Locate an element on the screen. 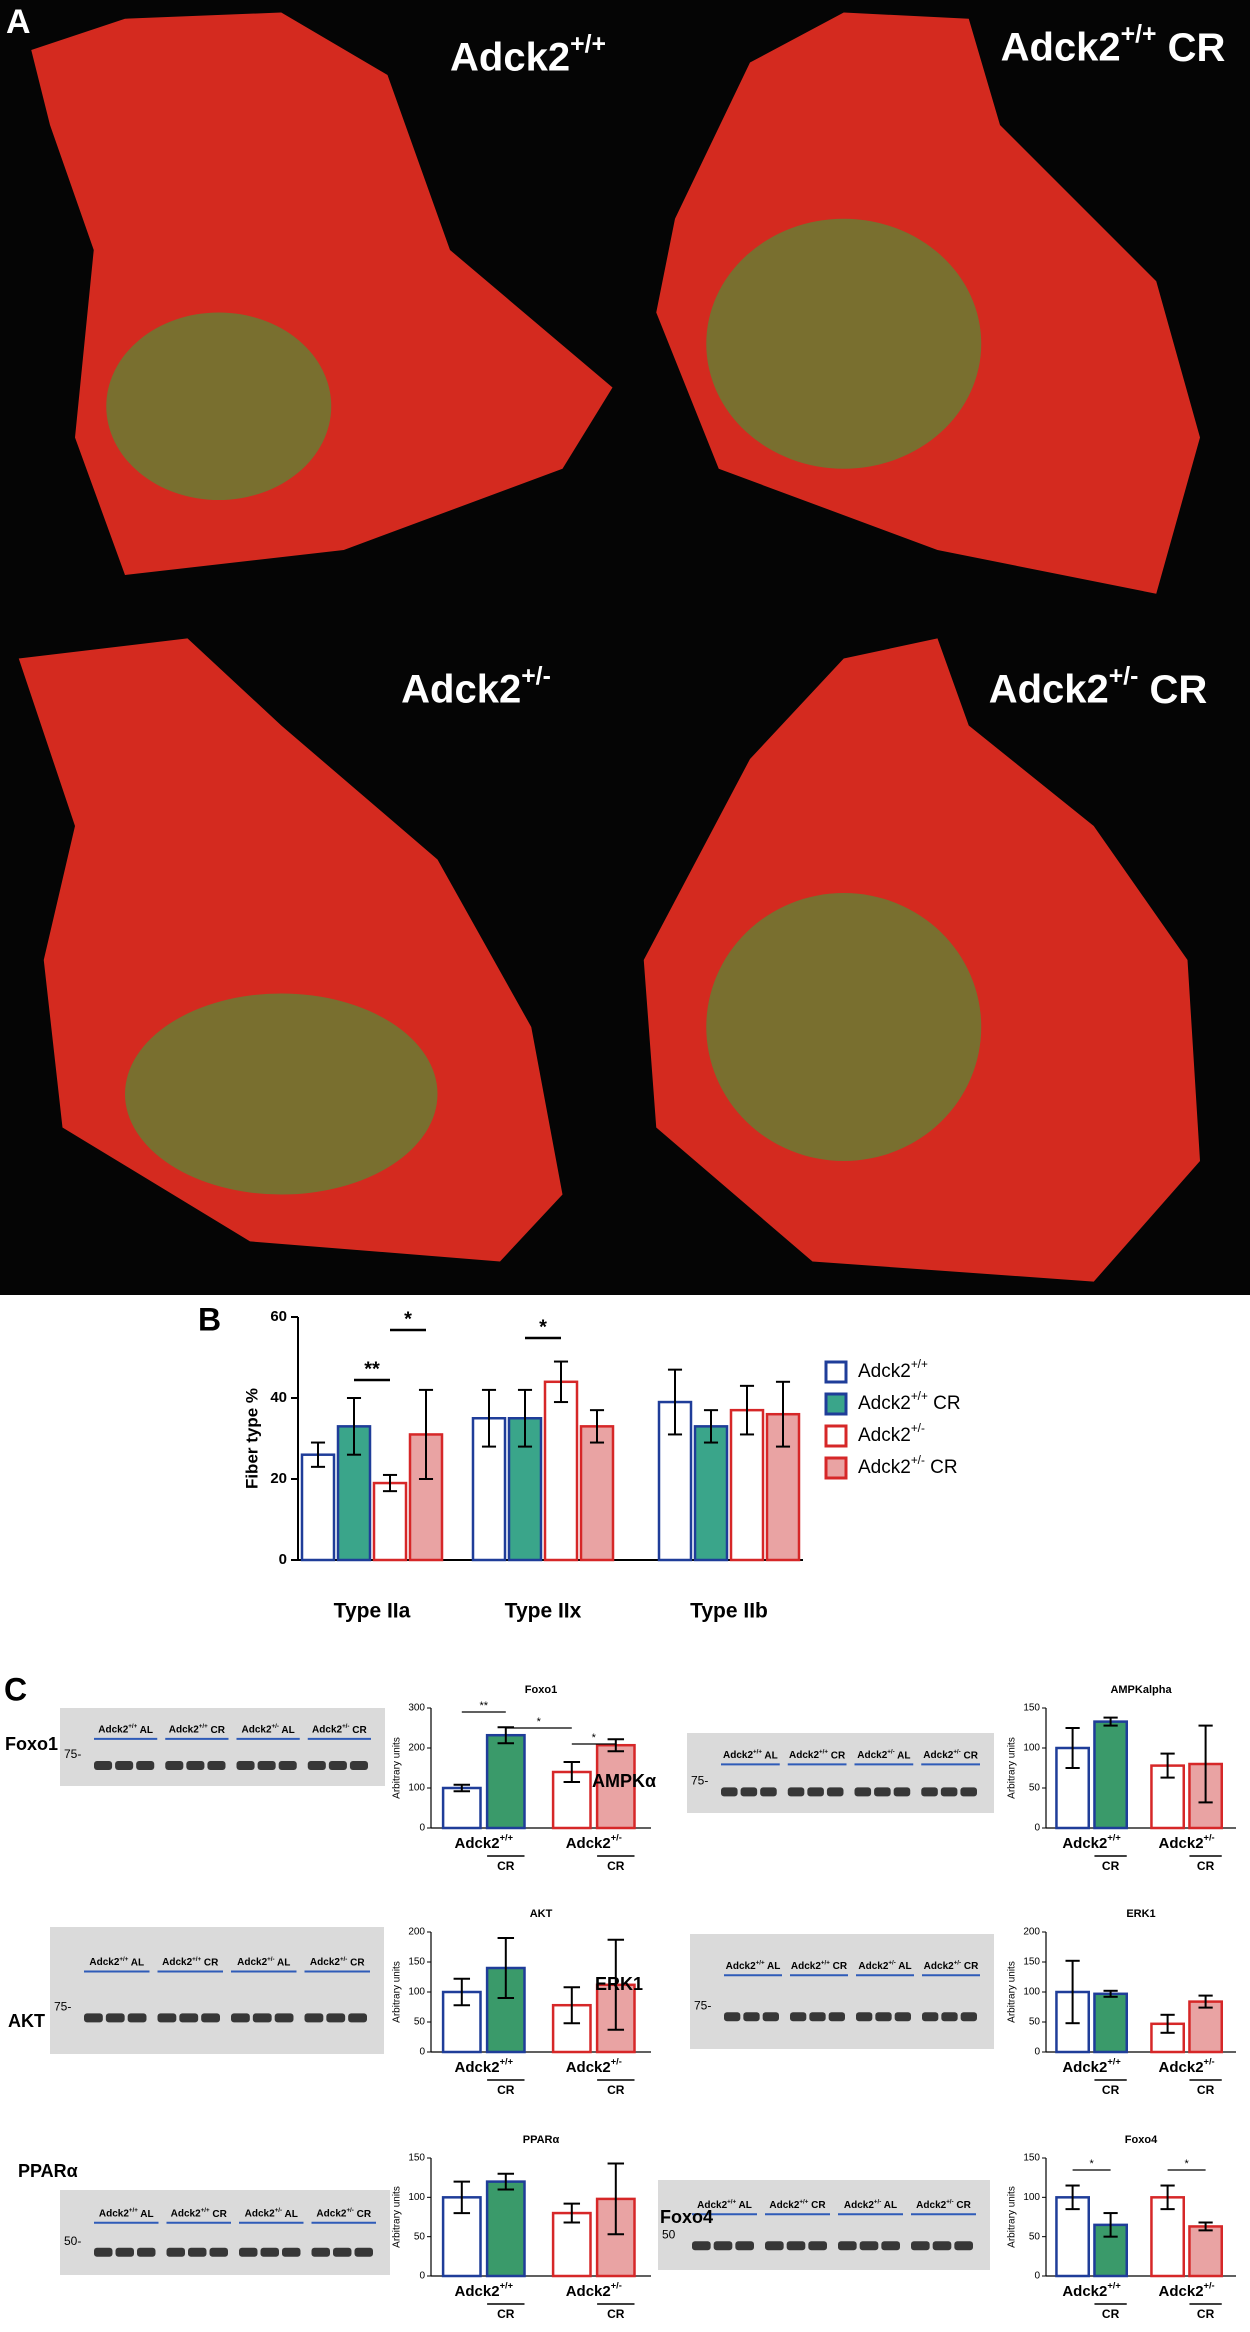  x-tick-label: Type IIa is located at coordinates (372, 1611).